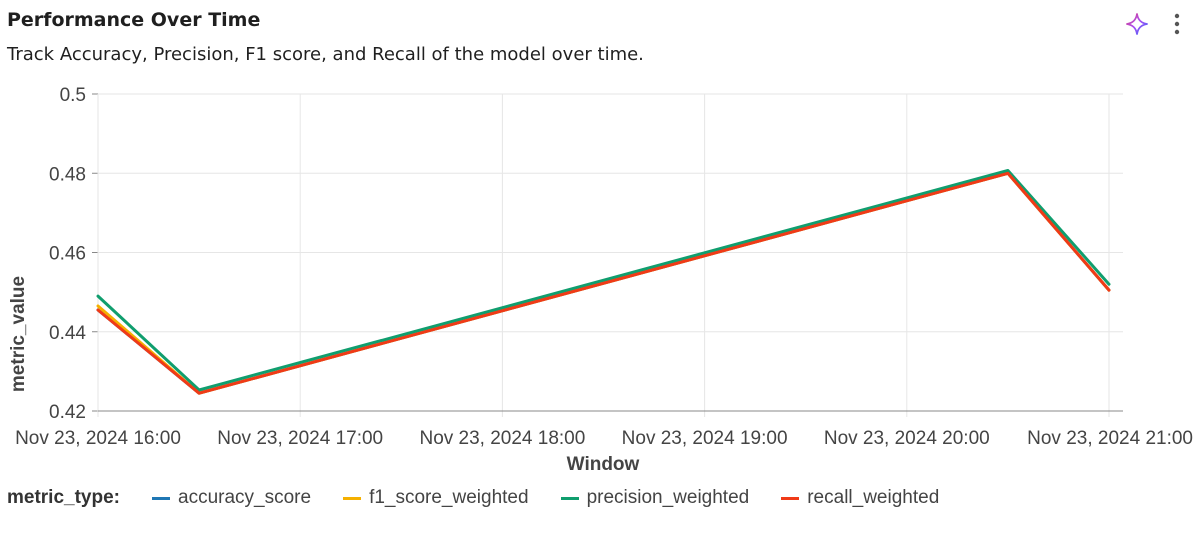  I want to click on x-tick-label: Nov 23, 2024 16:00, so click(98, 438).